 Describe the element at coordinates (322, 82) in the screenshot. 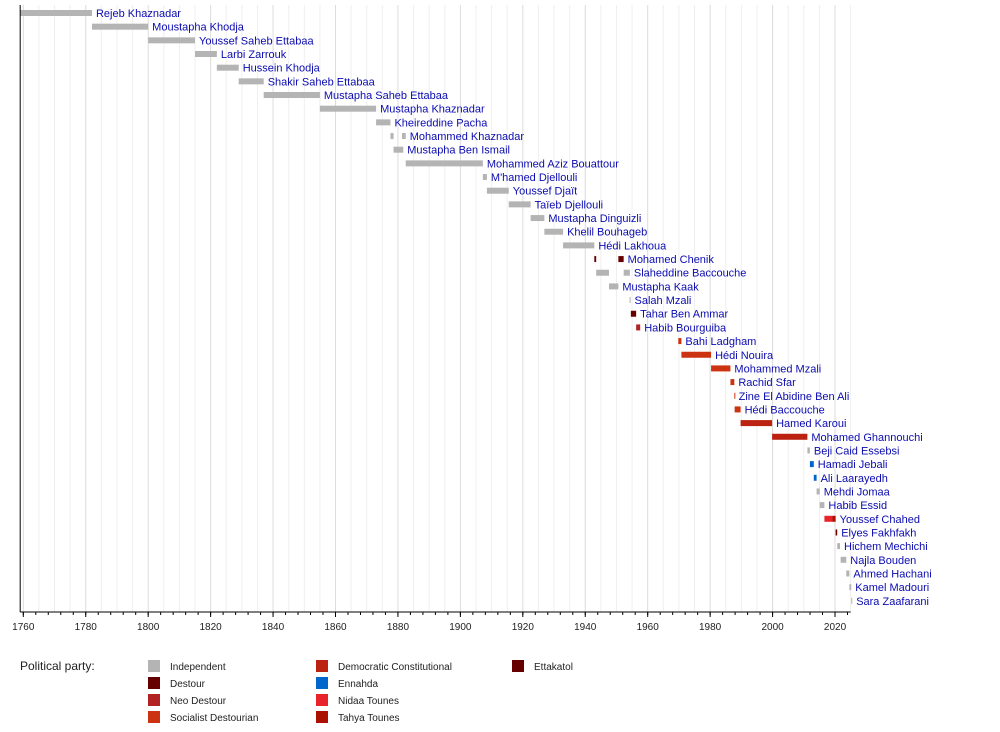

I see `row-label: Shakir Saheb Ettabaa` at that location.